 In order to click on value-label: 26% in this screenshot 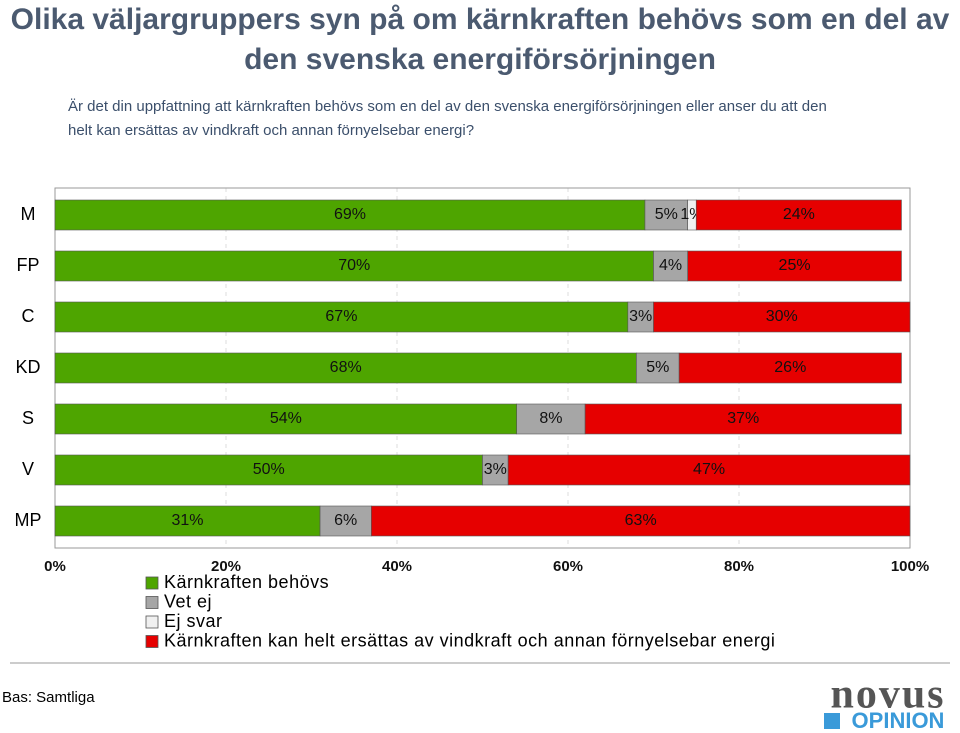, I will do `click(790, 367)`.